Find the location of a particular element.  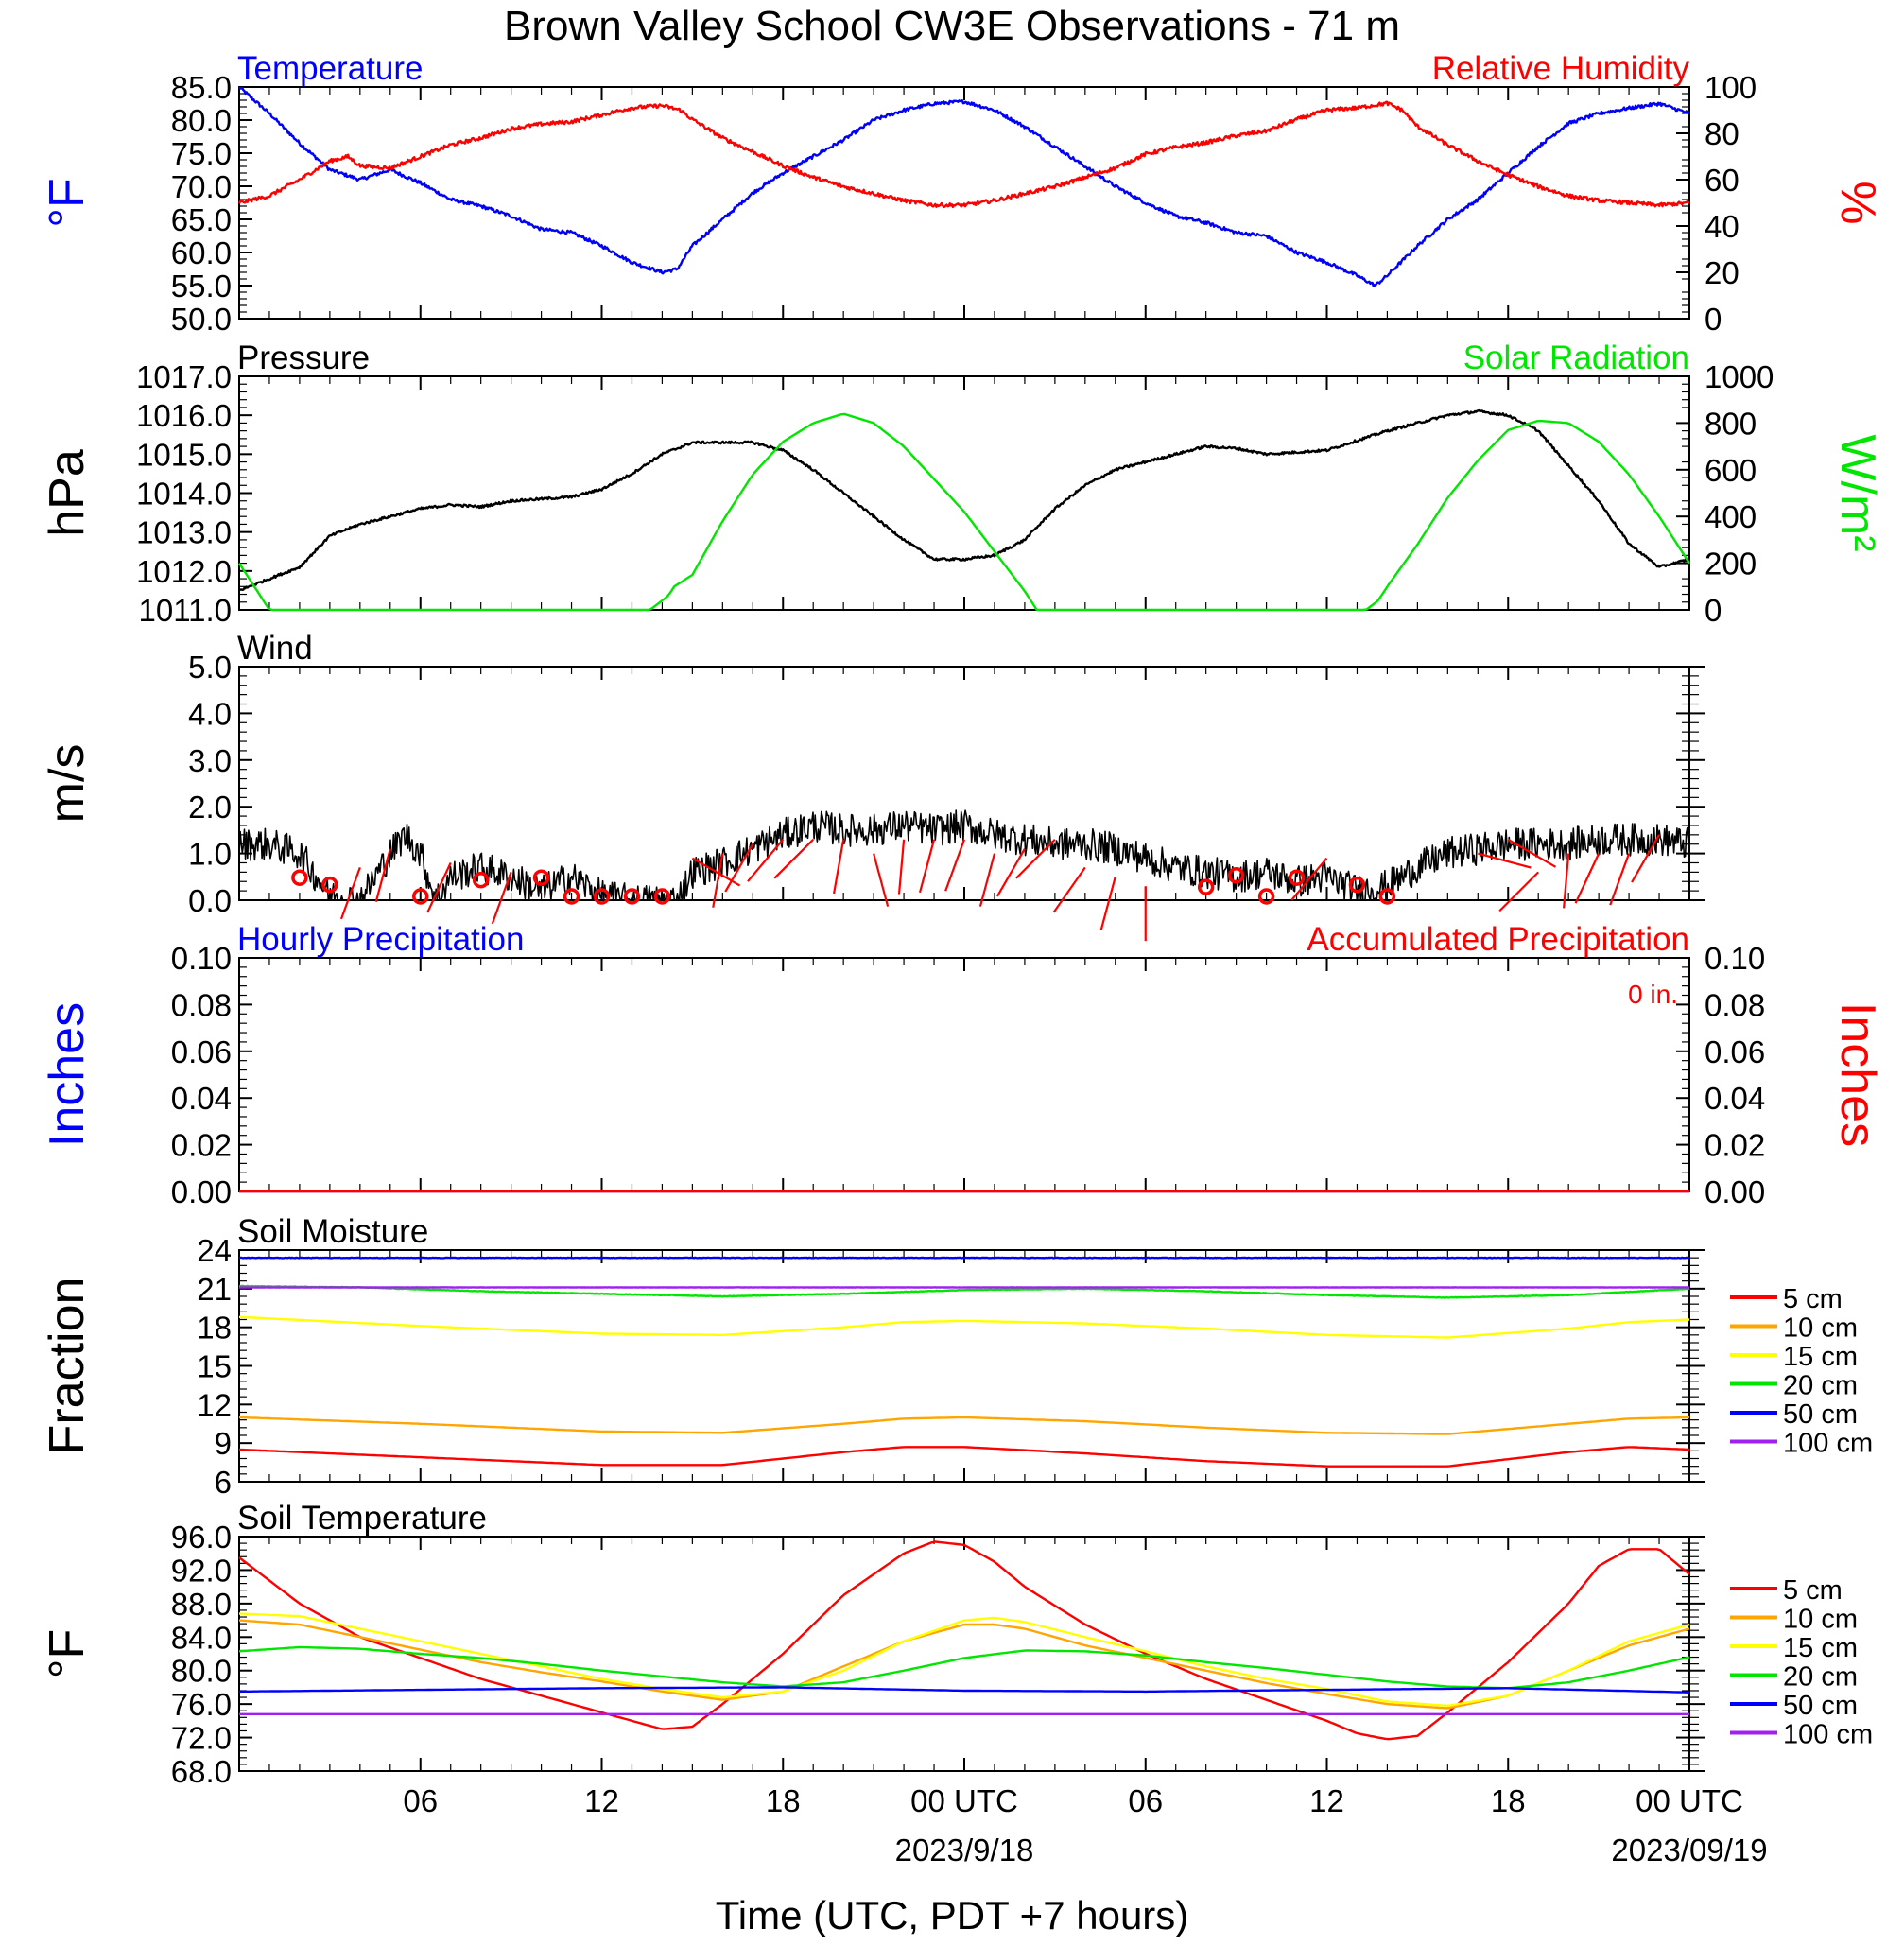

y-tick-label: 2.0 is located at coordinates (210, 808).